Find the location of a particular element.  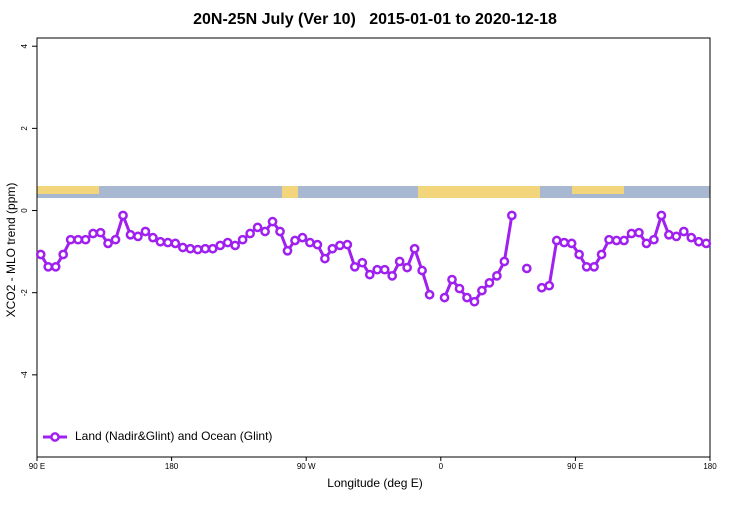

legend: Land (Nadir&Glint) and Ocean (Glint) is located at coordinates (157, 436).